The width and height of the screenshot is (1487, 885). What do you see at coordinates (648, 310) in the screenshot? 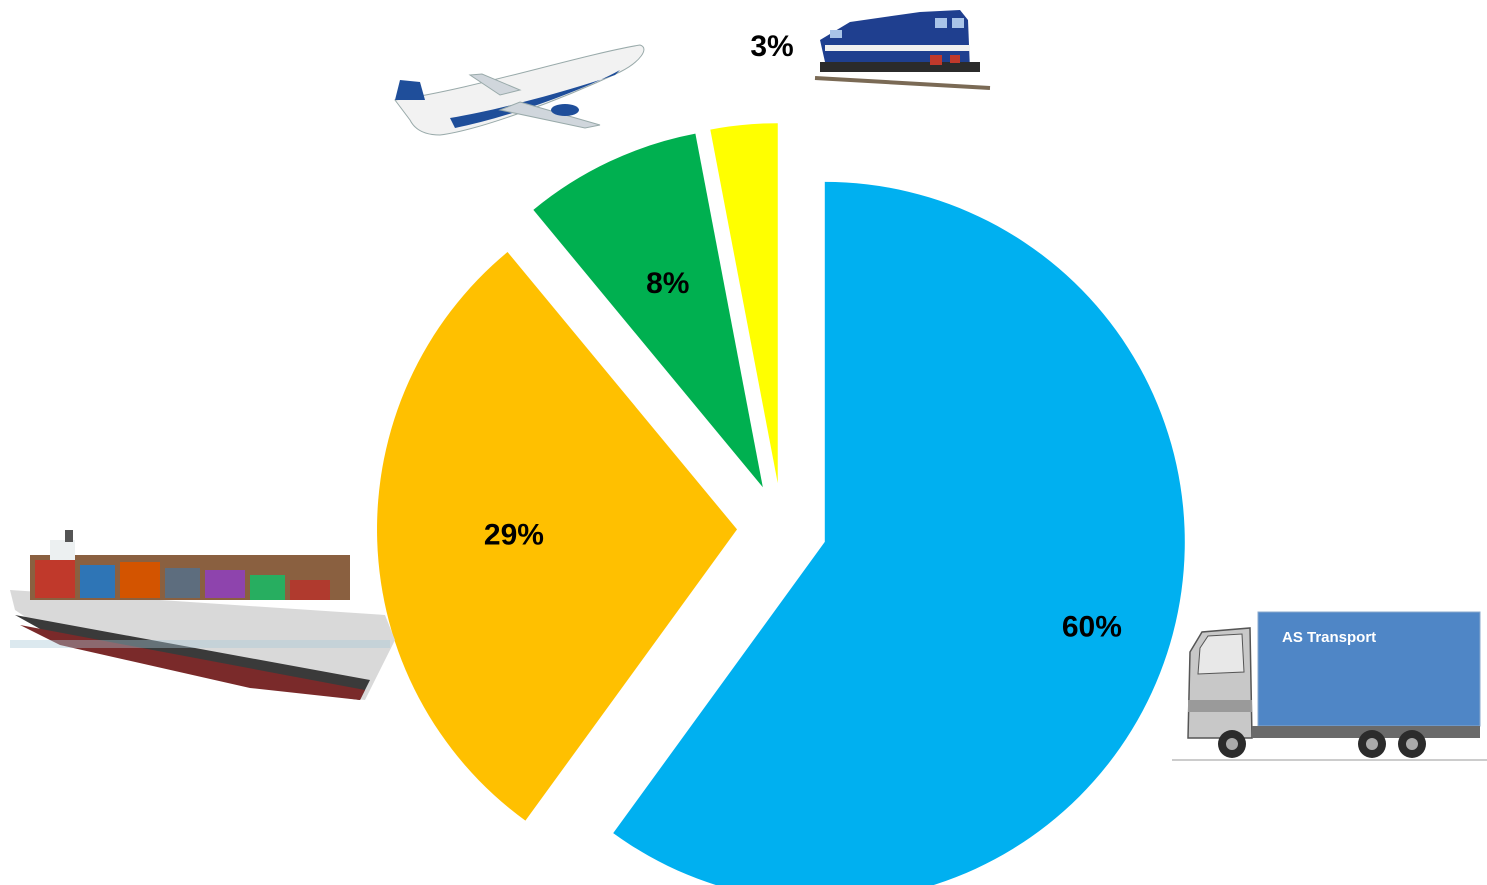
I see `pie-slice-8pct` at bounding box center [648, 310].